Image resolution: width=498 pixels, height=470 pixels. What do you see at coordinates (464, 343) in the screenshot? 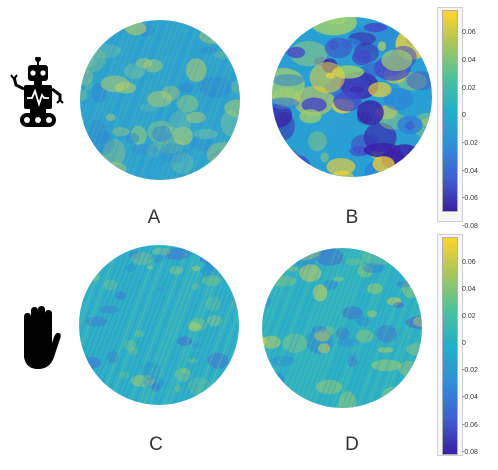
I see `colorbar-bottom-tick: 0` at bounding box center [464, 343].